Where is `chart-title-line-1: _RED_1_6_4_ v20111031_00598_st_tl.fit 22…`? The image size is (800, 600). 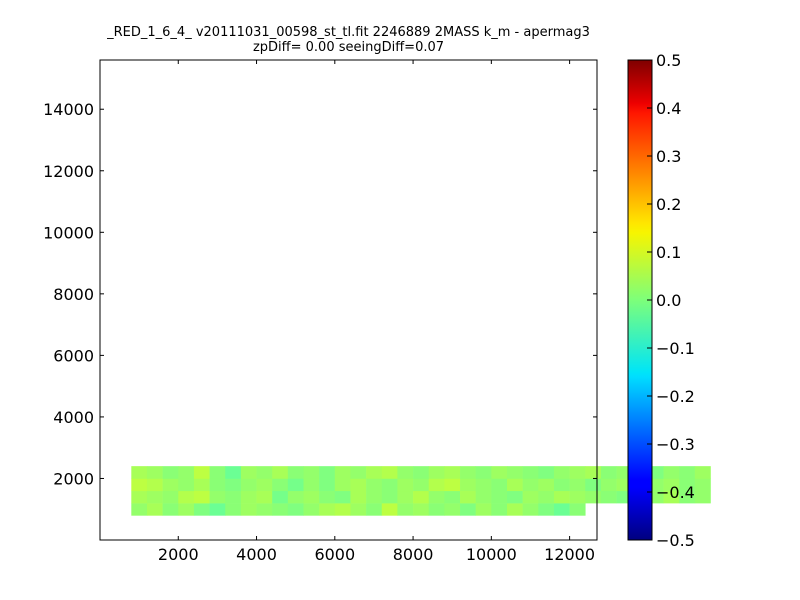
chart-title-line-1: _RED_1_6_4_ v20111031_00598_st_tl.fit 22… is located at coordinates (348, 32).